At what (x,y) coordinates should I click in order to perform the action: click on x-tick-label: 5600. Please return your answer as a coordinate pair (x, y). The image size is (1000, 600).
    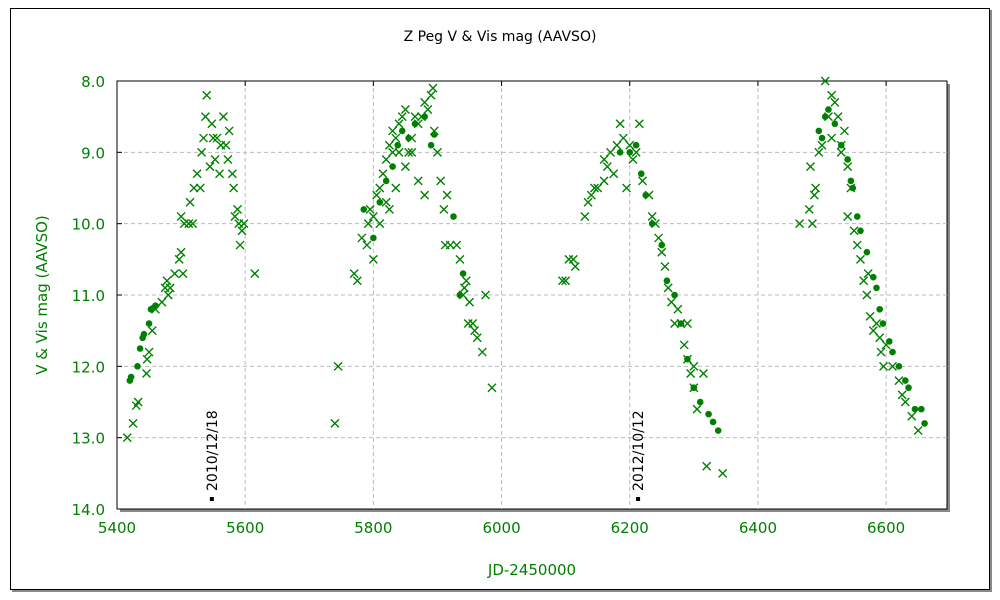
    Looking at the image, I should click on (245, 528).